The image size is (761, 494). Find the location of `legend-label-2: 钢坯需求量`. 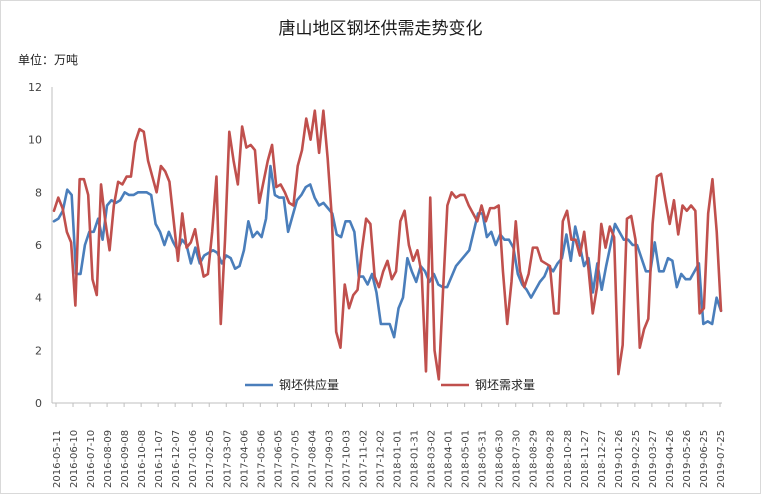

legend-label-2: 钢坯需求量 is located at coordinates (505, 385).